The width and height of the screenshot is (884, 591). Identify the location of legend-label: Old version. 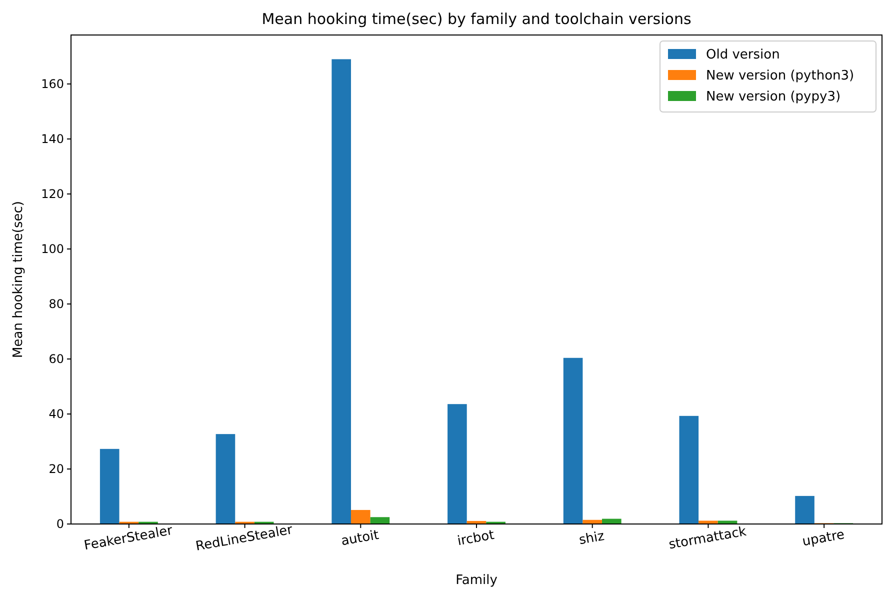
(743, 55).